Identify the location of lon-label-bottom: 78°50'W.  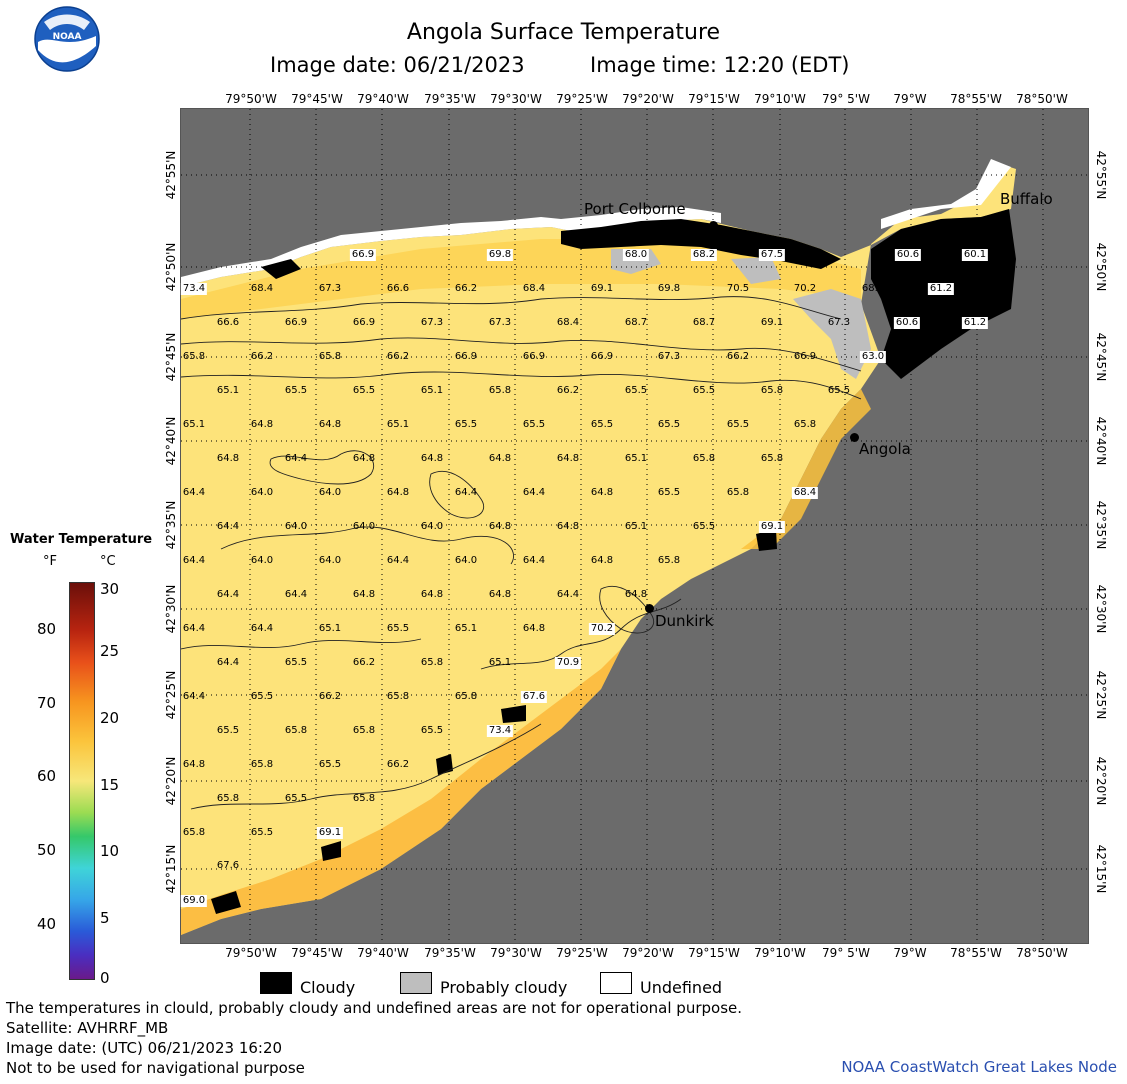
(1042, 953).